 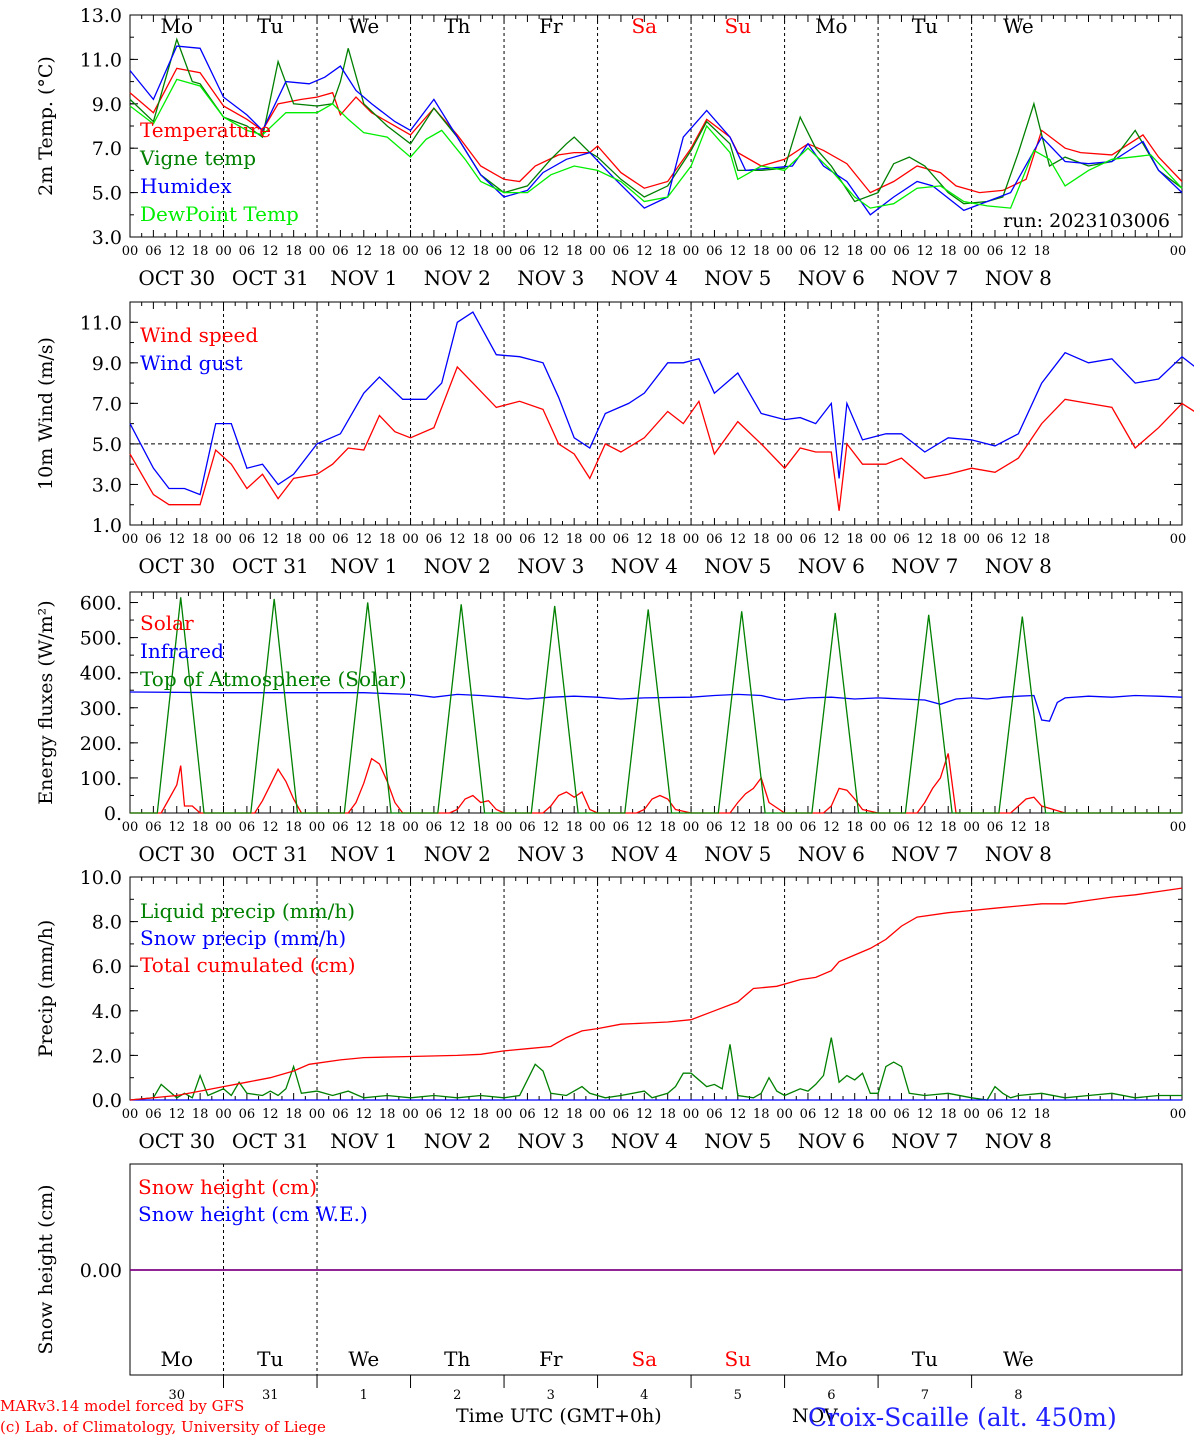 What do you see at coordinates (551, 1395) in the screenshot?
I see `day-number-label: 3` at bounding box center [551, 1395].